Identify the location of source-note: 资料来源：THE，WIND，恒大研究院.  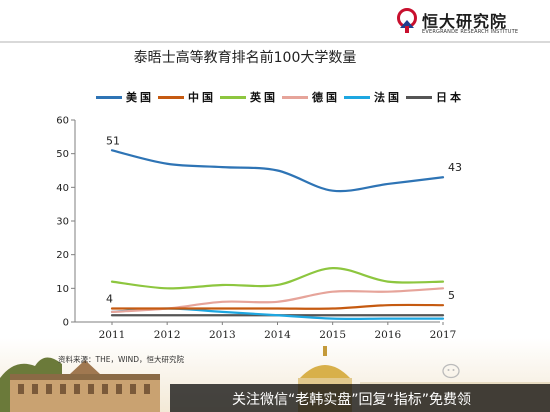
(121, 359).